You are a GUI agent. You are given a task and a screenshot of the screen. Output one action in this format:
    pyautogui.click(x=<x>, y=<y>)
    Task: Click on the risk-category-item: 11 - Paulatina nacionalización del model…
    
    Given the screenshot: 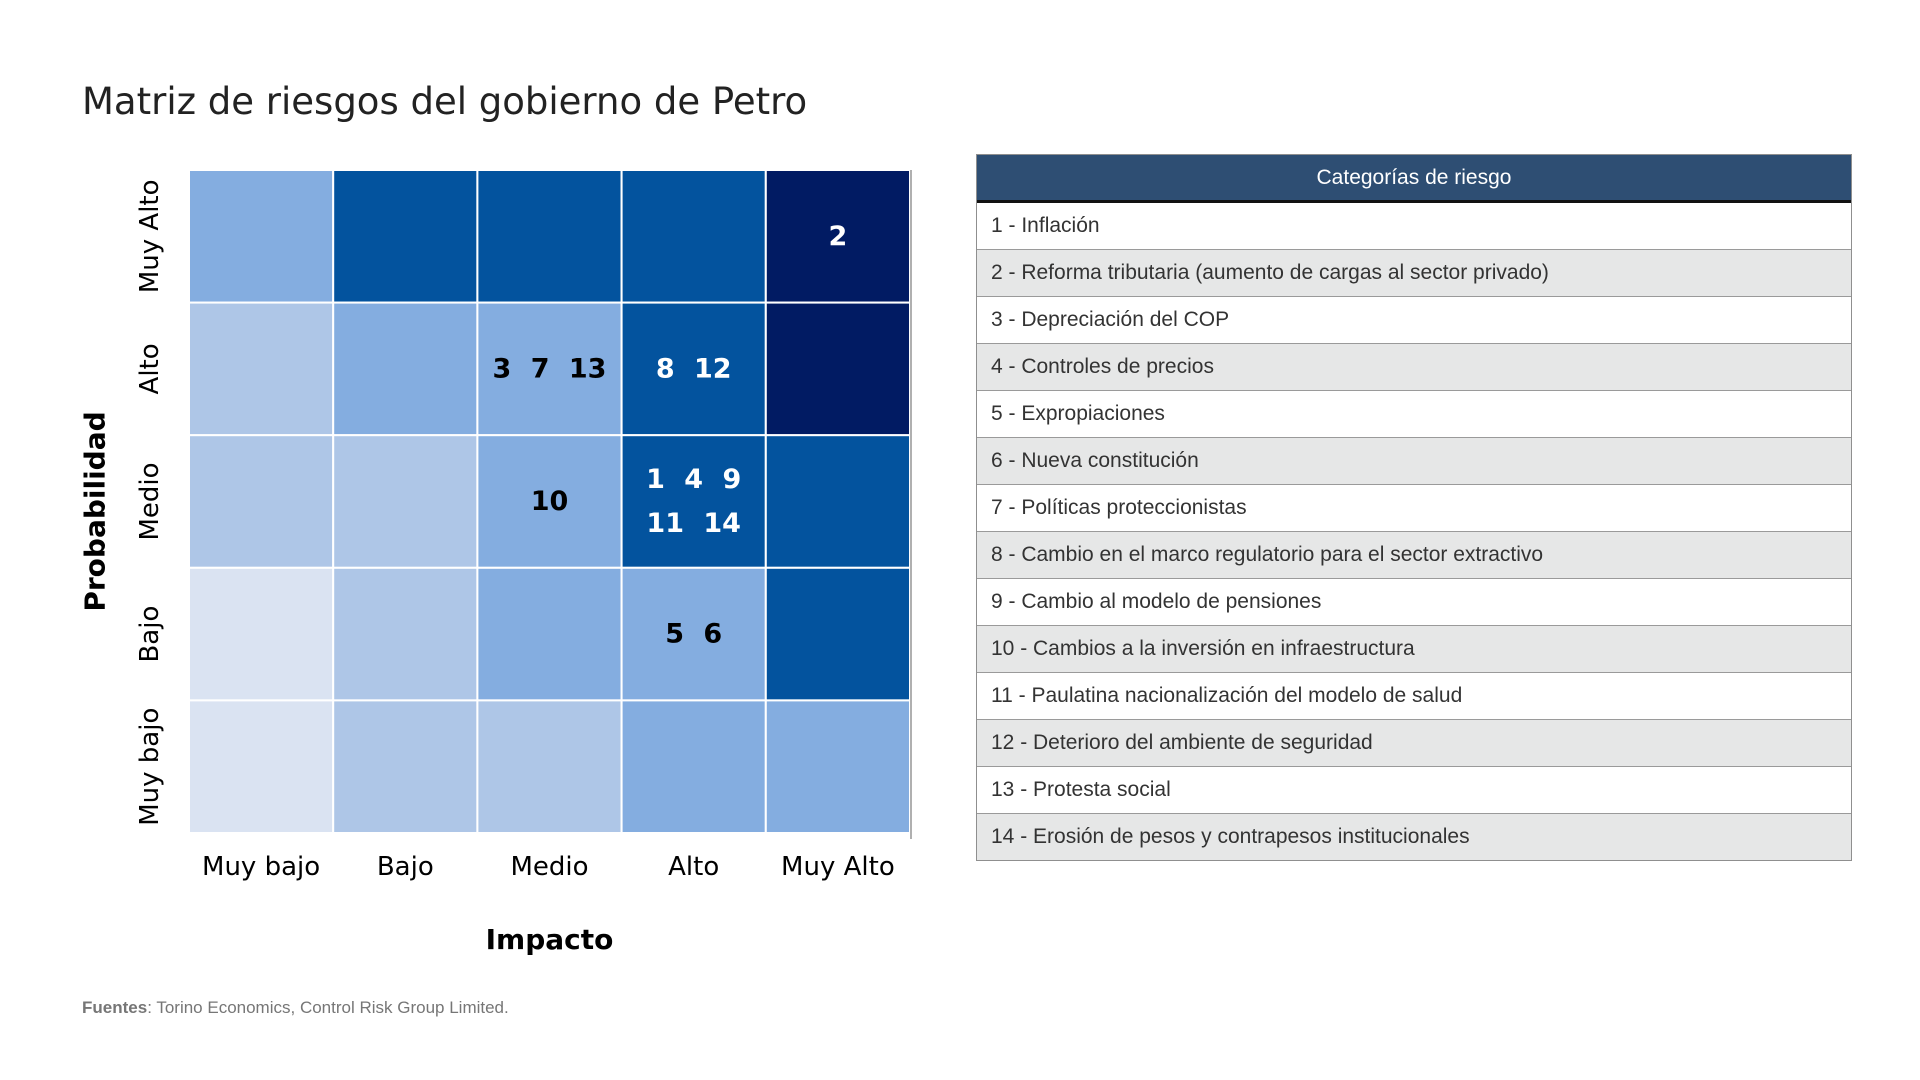 What is the action you would take?
    pyautogui.click(x=1414, y=695)
    